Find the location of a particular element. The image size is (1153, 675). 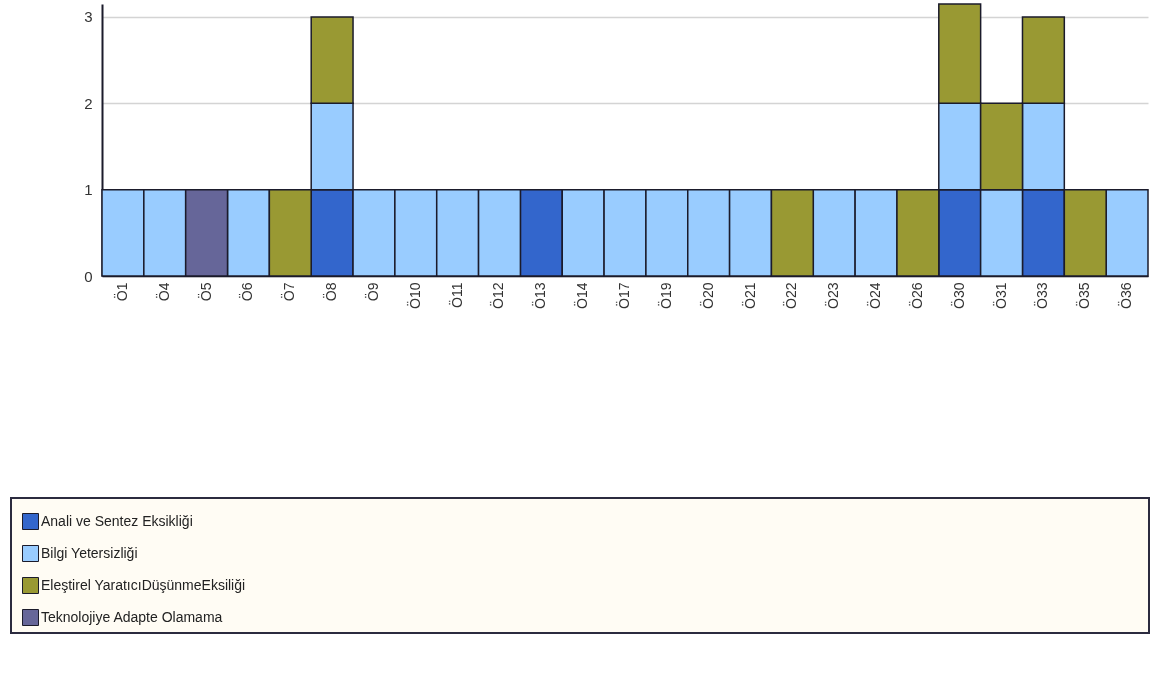

y-tick-label: 3 is located at coordinates (88, 17).